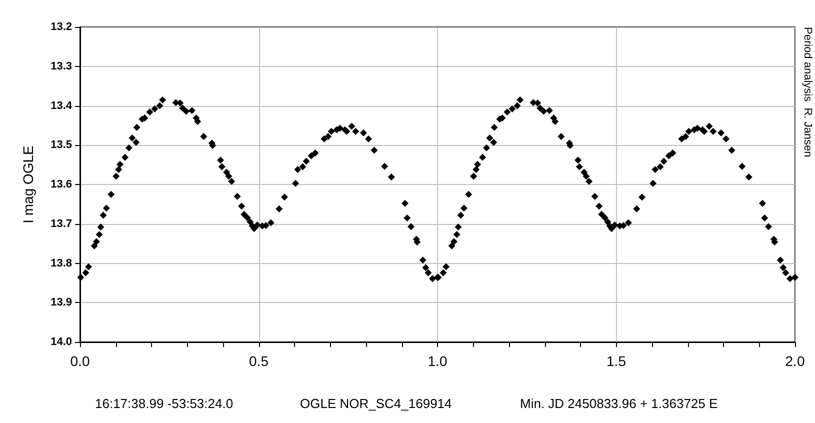 The height and width of the screenshot is (423, 815). I want to click on x-tick-label: 1.5, so click(616, 361).